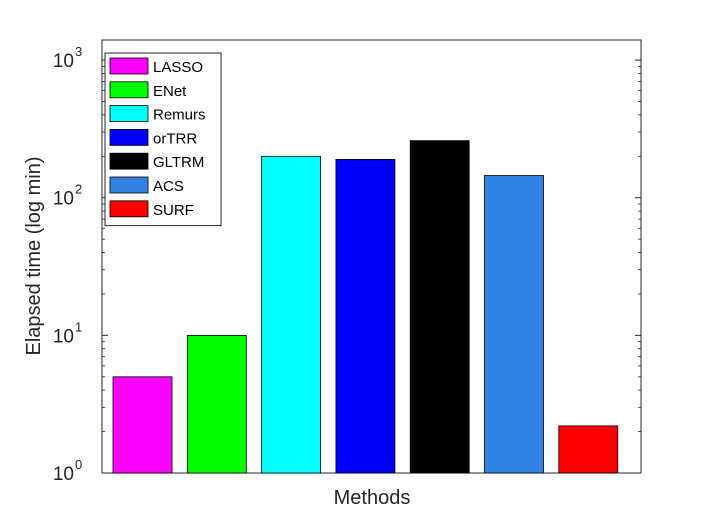  What do you see at coordinates (129, 185) in the screenshot?
I see `legend-swatch-acs` at bounding box center [129, 185].